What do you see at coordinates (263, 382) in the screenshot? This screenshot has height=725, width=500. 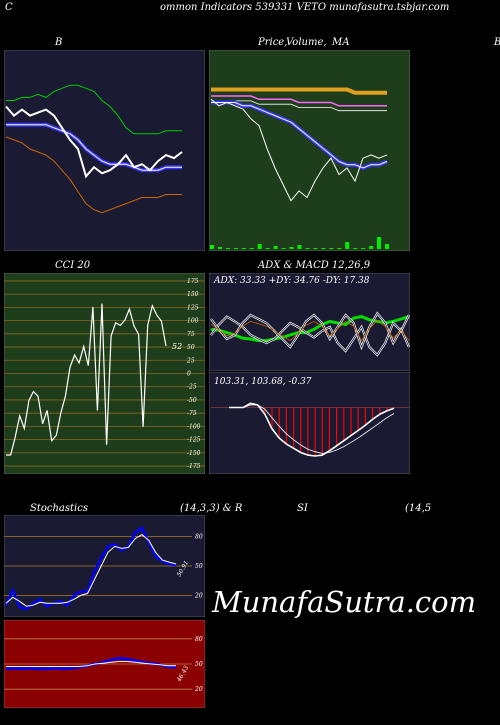 I see `macd-values: 103.31, 103.68, -0.37` at bounding box center [263, 382].